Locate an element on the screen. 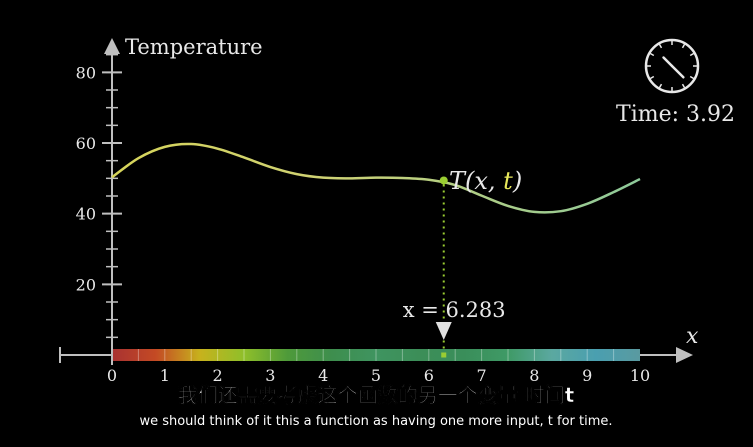  x-tick-label: 3 is located at coordinates (270, 375).